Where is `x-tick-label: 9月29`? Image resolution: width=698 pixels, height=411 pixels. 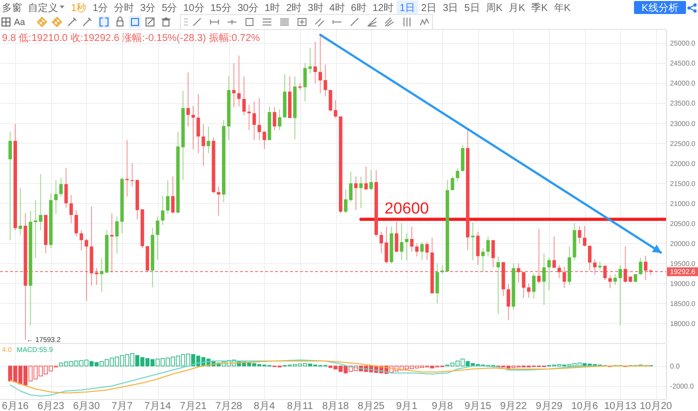
x-tick-label: 9月29 is located at coordinates (549, 406).